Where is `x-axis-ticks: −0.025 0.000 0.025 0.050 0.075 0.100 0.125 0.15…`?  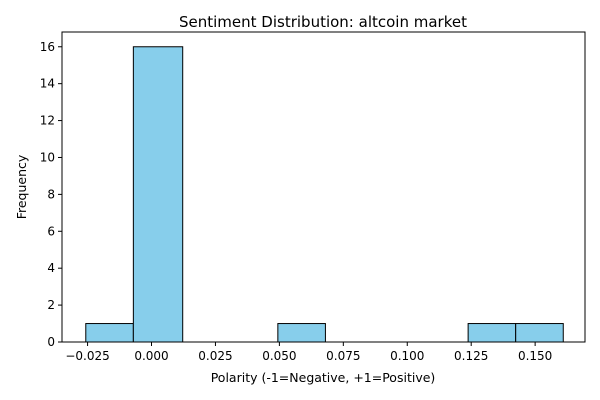
x-axis-ticks: −0.025 0.000 0.025 0.050 0.075 0.100 0.125 0.15… is located at coordinates (308, 352).